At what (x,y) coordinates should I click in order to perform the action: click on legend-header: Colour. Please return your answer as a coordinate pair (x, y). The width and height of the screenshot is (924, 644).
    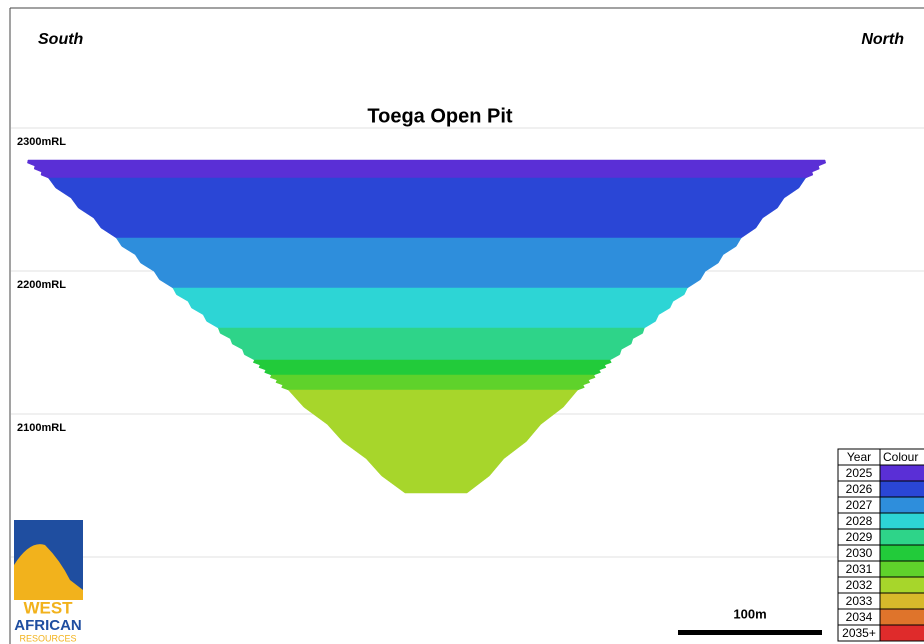
    Looking at the image, I should click on (900, 457).